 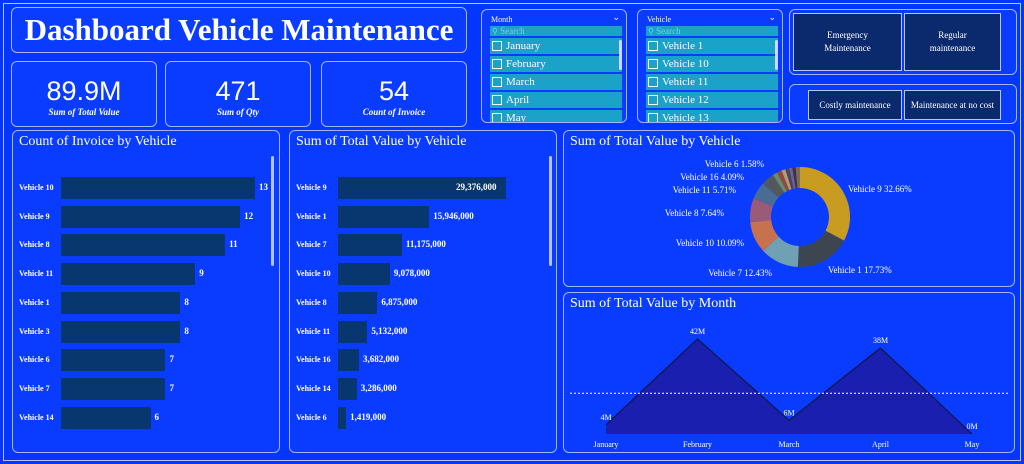 What do you see at coordinates (972, 444) in the screenshot?
I see `x-tick-label: May` at bounding box center [972, 444].